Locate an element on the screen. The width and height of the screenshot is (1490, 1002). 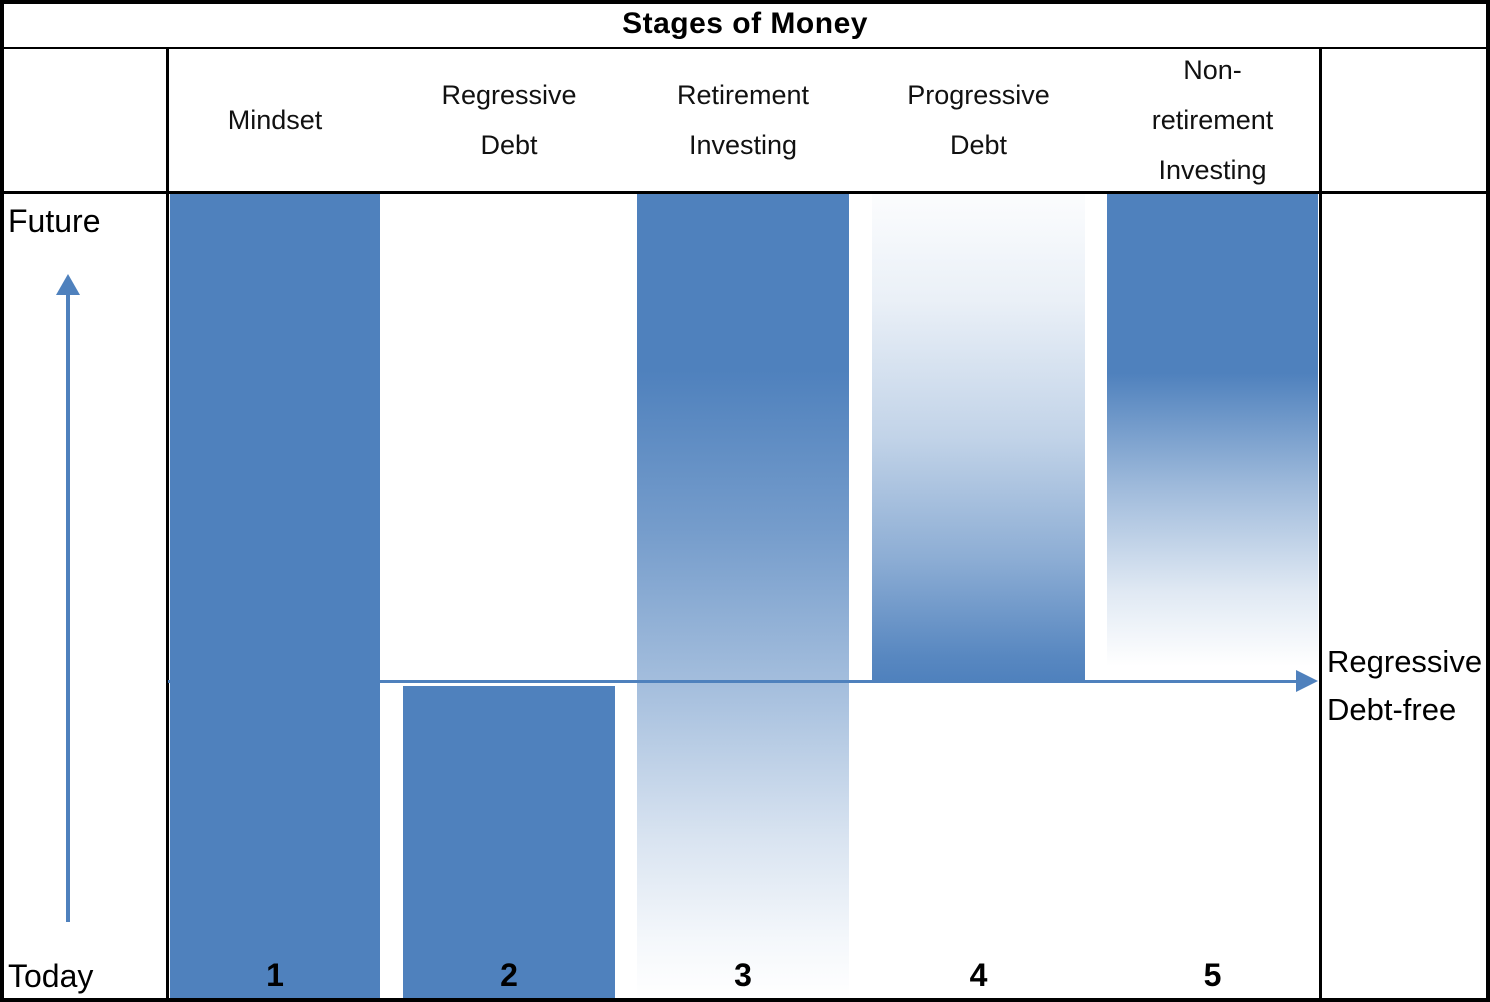
header-mindset: Mindset is located at coordinates (275, 120).